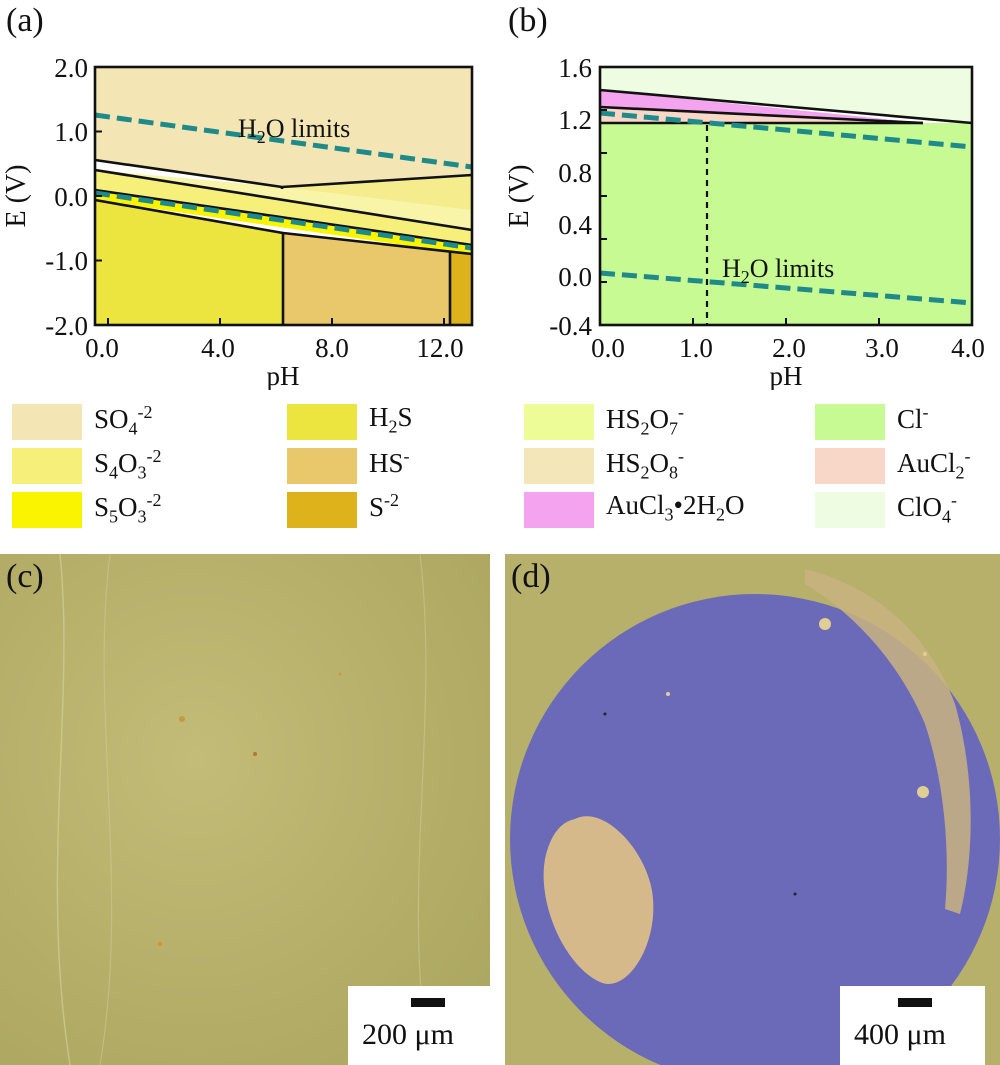 This screenshot has height=1065, width=1000. Describe the element at coordinates (332, 348) in the screenshot. I see `xtick-a-2: 8.0` at that location.